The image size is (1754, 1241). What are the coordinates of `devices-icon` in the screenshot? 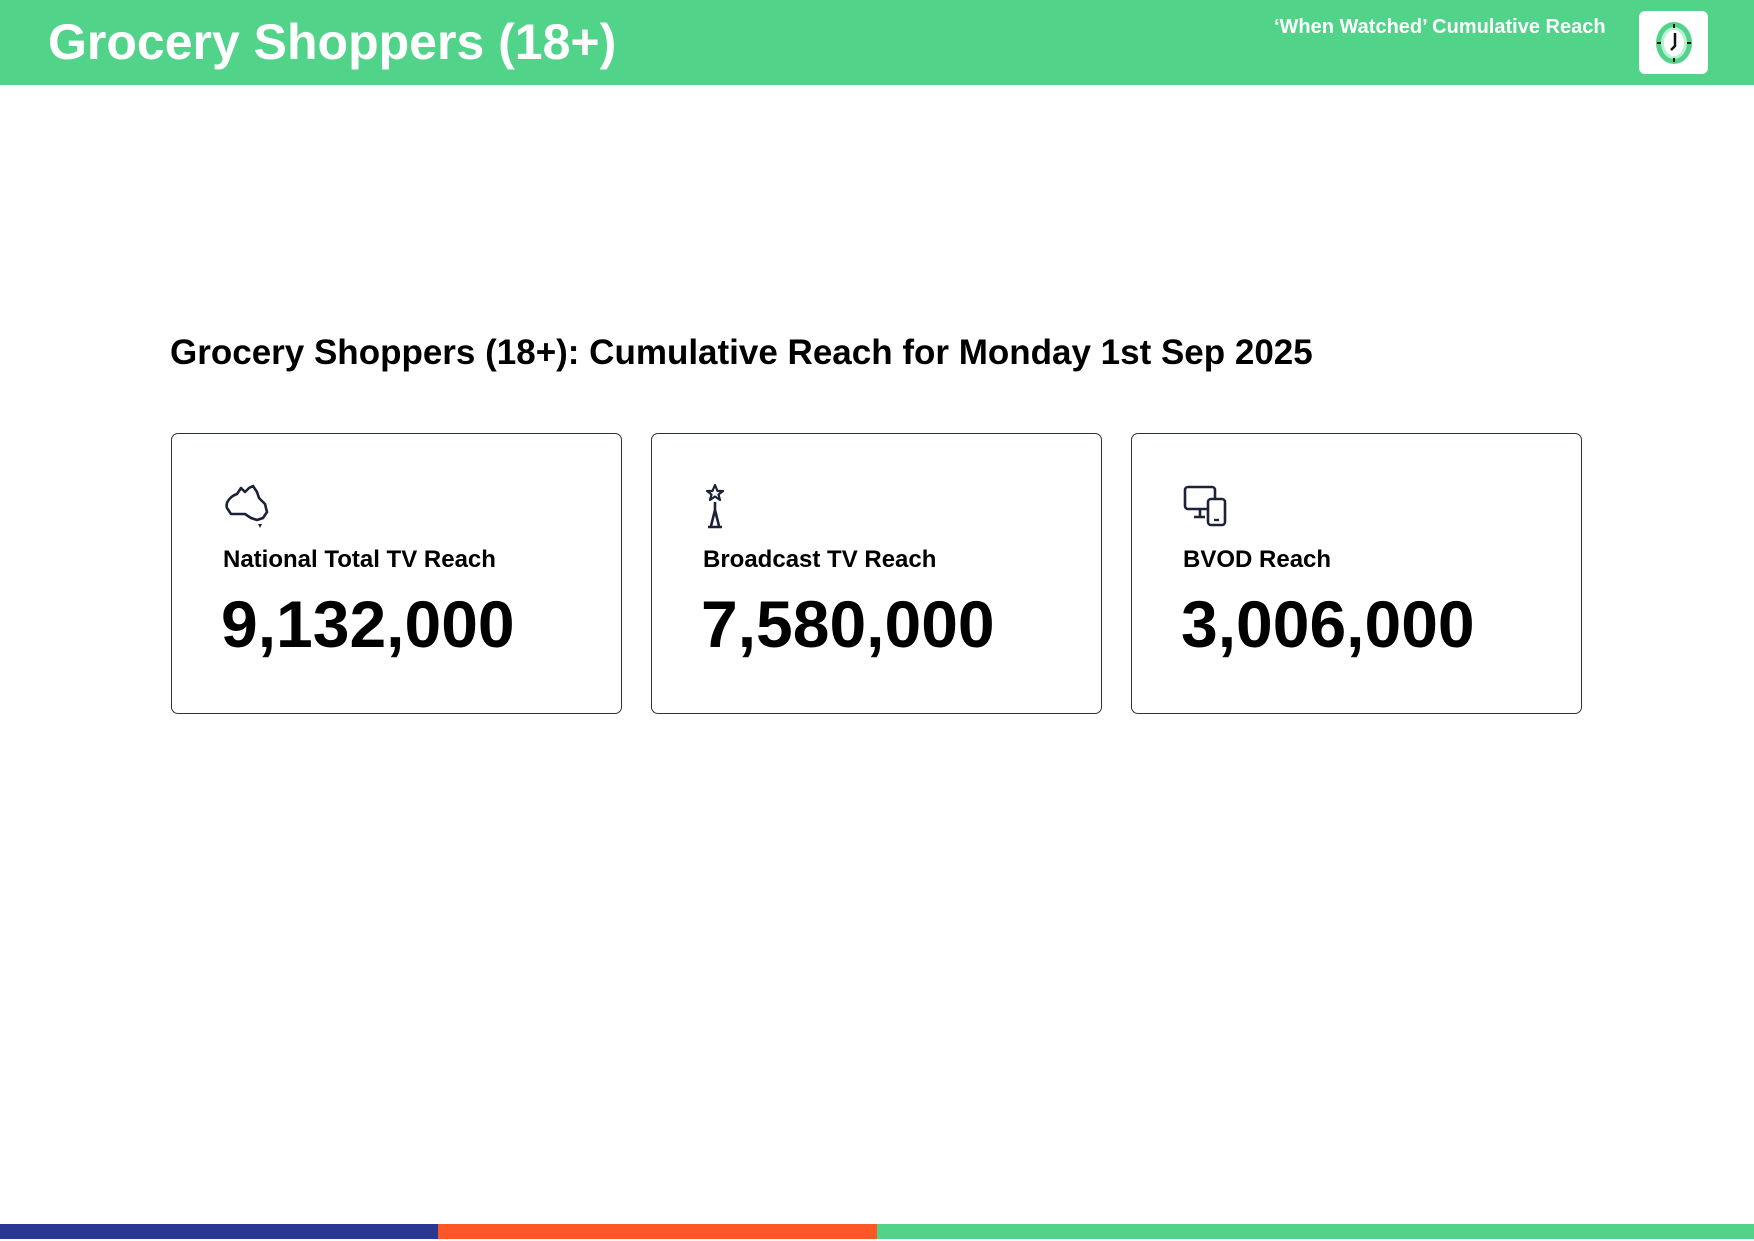 It's located at (1207, 507).